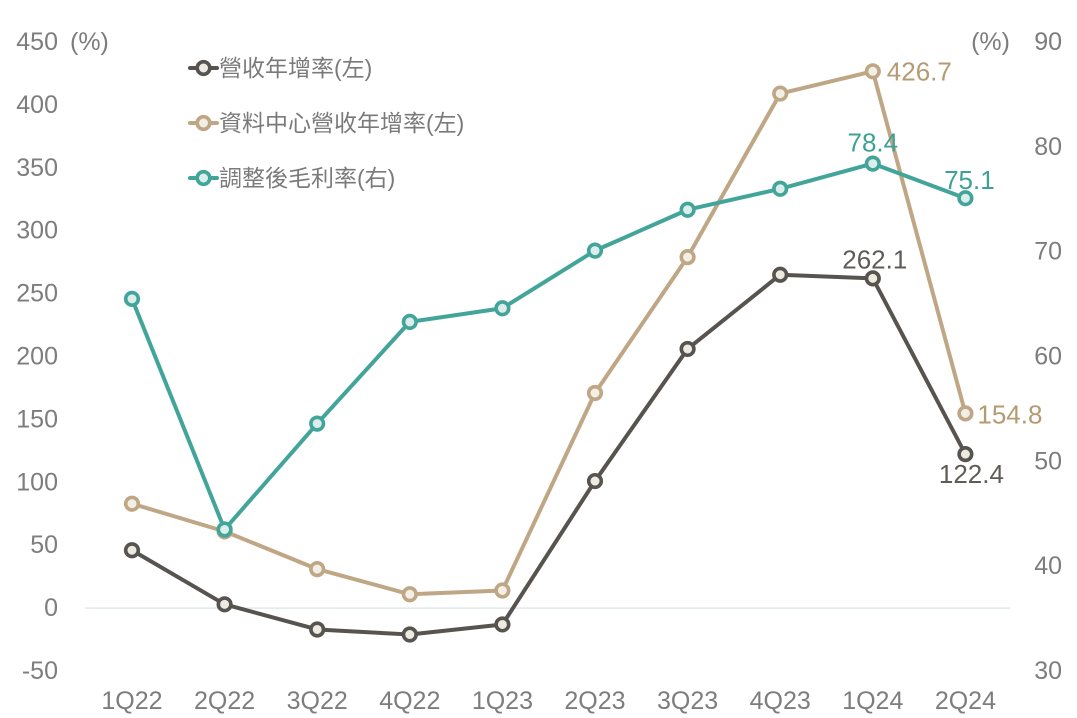 This screenshot has height=718, width=1077. Describe the element at coordinates (872, 701) in the screenshot. I see `x-axis-label: 1Q24` at that location.